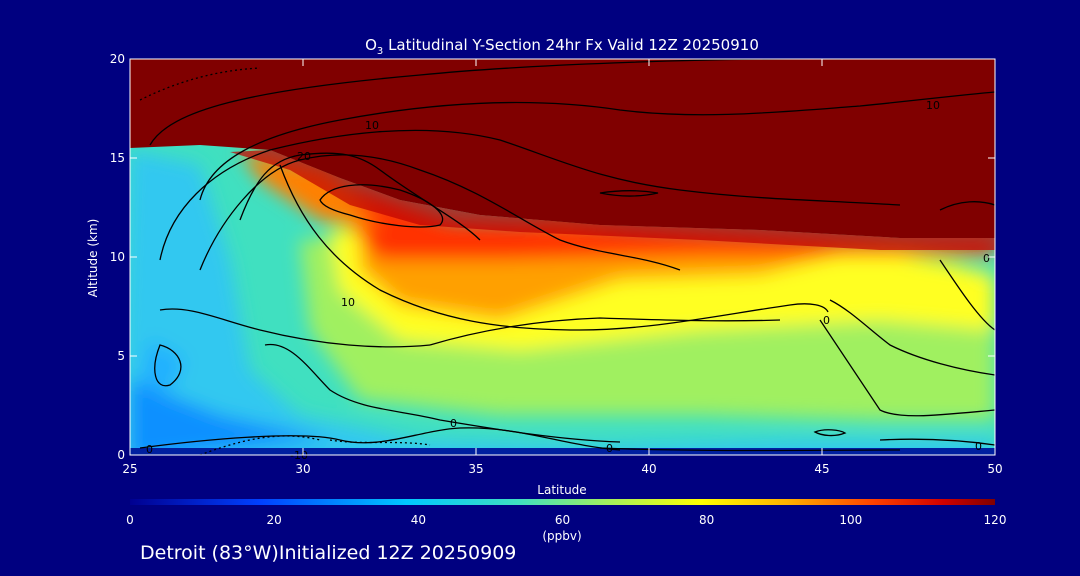  I want to click on y-tick-label: 15, so click(117, 158).